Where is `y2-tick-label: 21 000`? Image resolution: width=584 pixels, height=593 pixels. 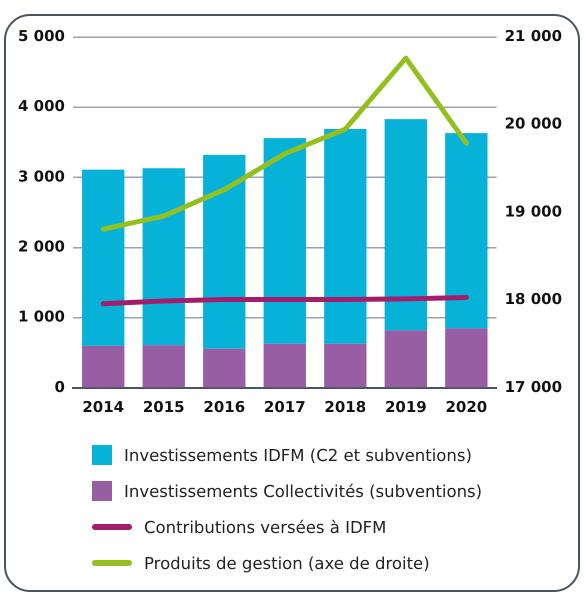 y2-tick-label: 21 000 is located at coordinates (533, 35).